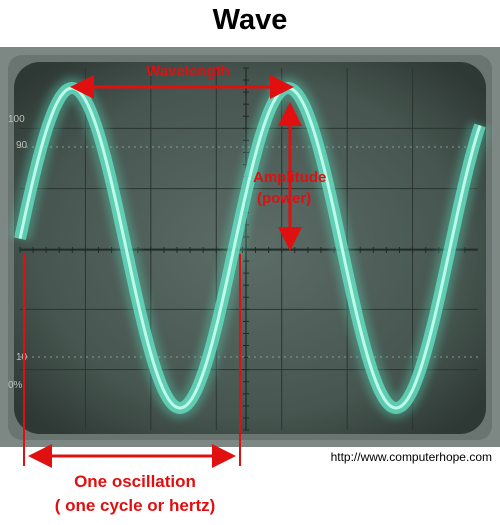 The image size is (500, 525). What do you see at coordinates (135, 494) in the screenshot?
I see `oscillation-label: One oscillation ( one cycle or hertz)` at bounding box center [135, 494].